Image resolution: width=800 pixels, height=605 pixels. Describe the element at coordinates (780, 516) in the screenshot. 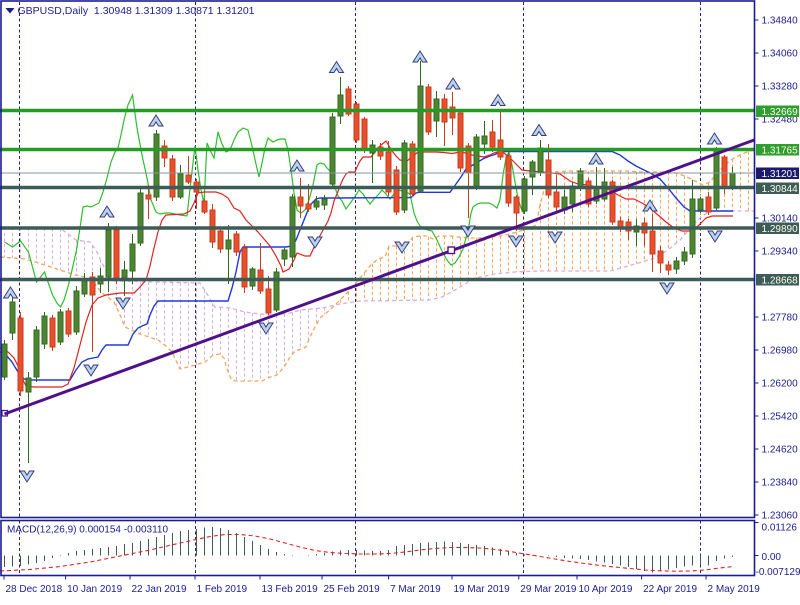

I see `svg-text: 1.23060` at that location.